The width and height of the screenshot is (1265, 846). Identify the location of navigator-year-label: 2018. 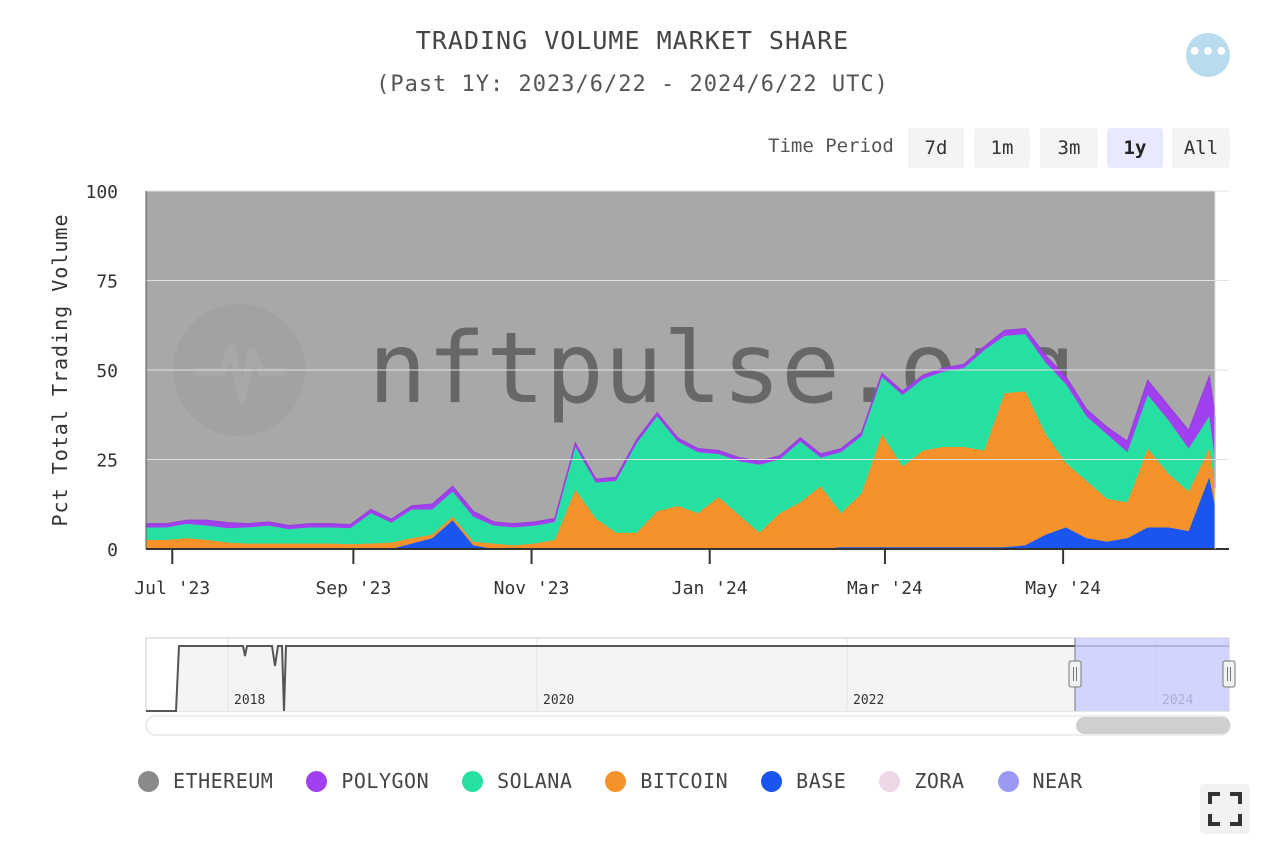
(249, 700).